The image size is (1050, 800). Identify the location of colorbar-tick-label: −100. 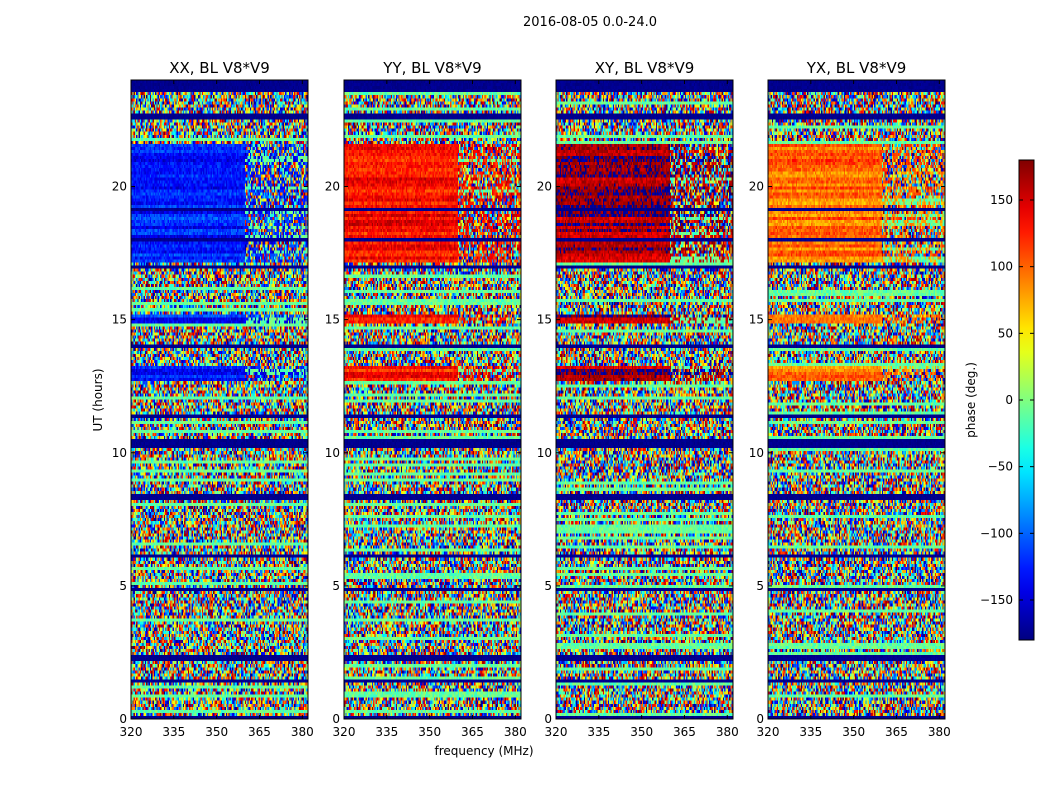
(996, 533).